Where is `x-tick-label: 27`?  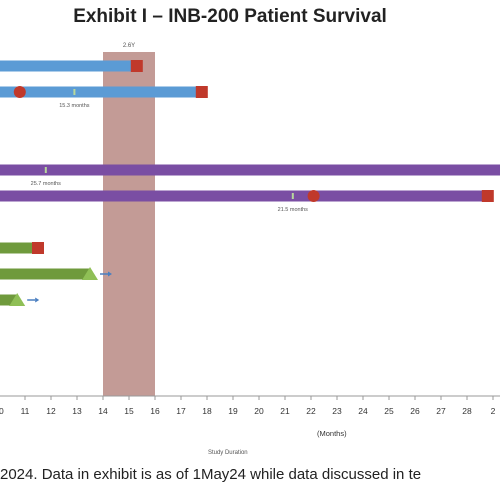
x-tick-label: 27 is located at coordinates (441, 411).